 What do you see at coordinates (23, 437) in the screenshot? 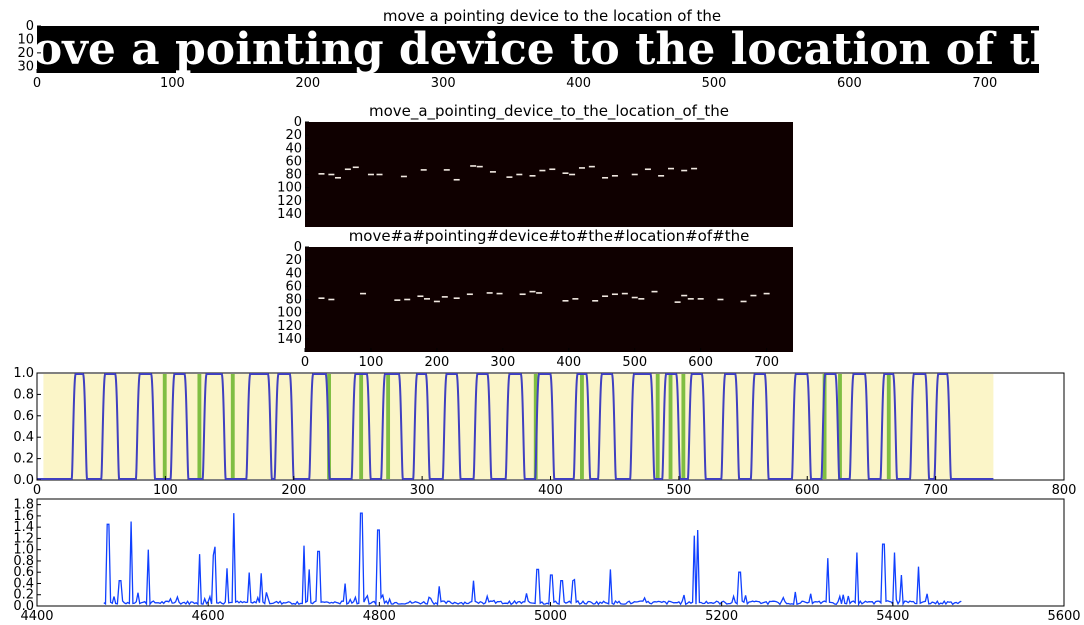
I see `y-tick-label: 0.4` at bounding box center [23, 437].